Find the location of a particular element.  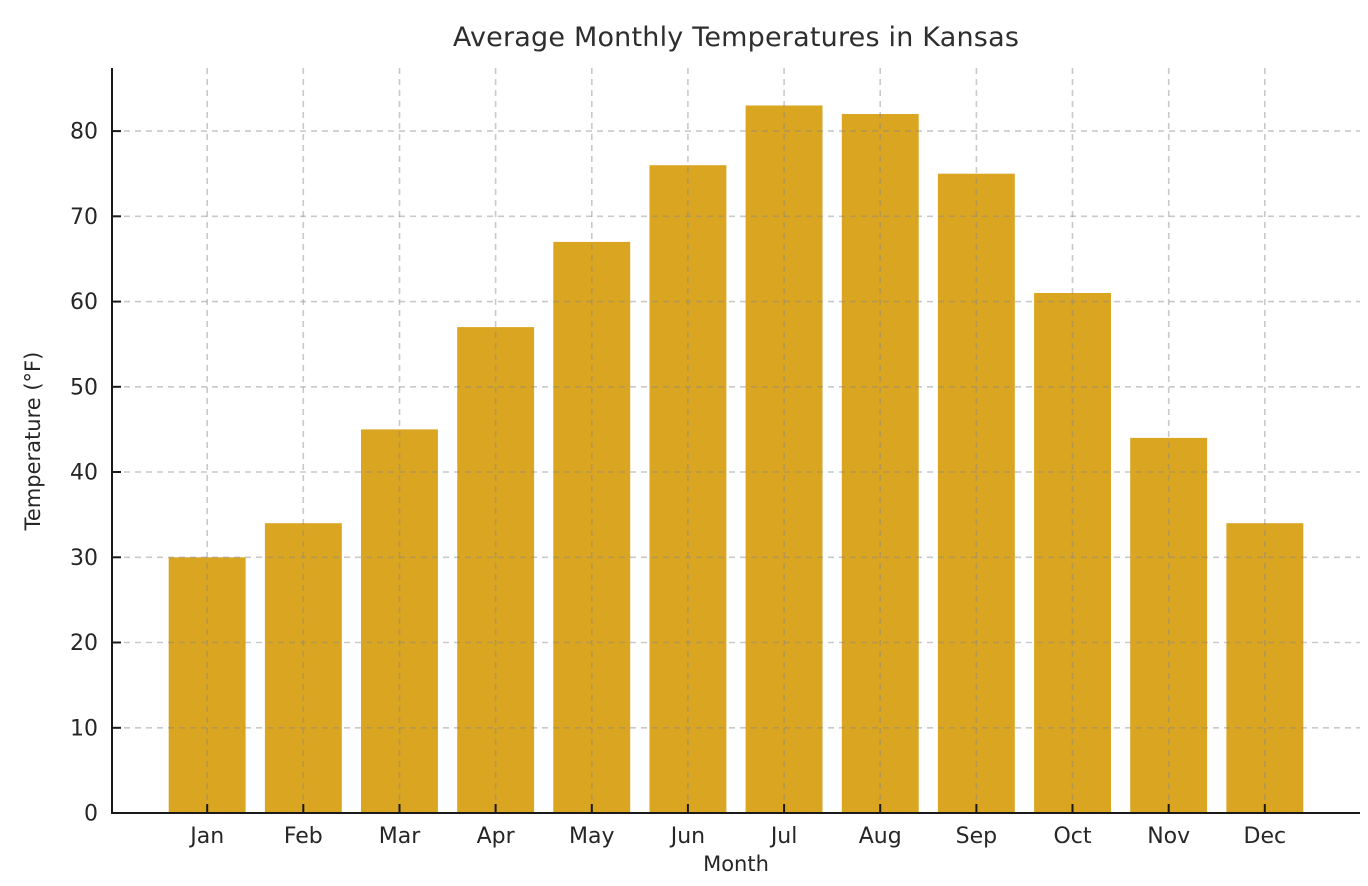

y-tick-label-40: 40 is located at coordinates (84, 473).